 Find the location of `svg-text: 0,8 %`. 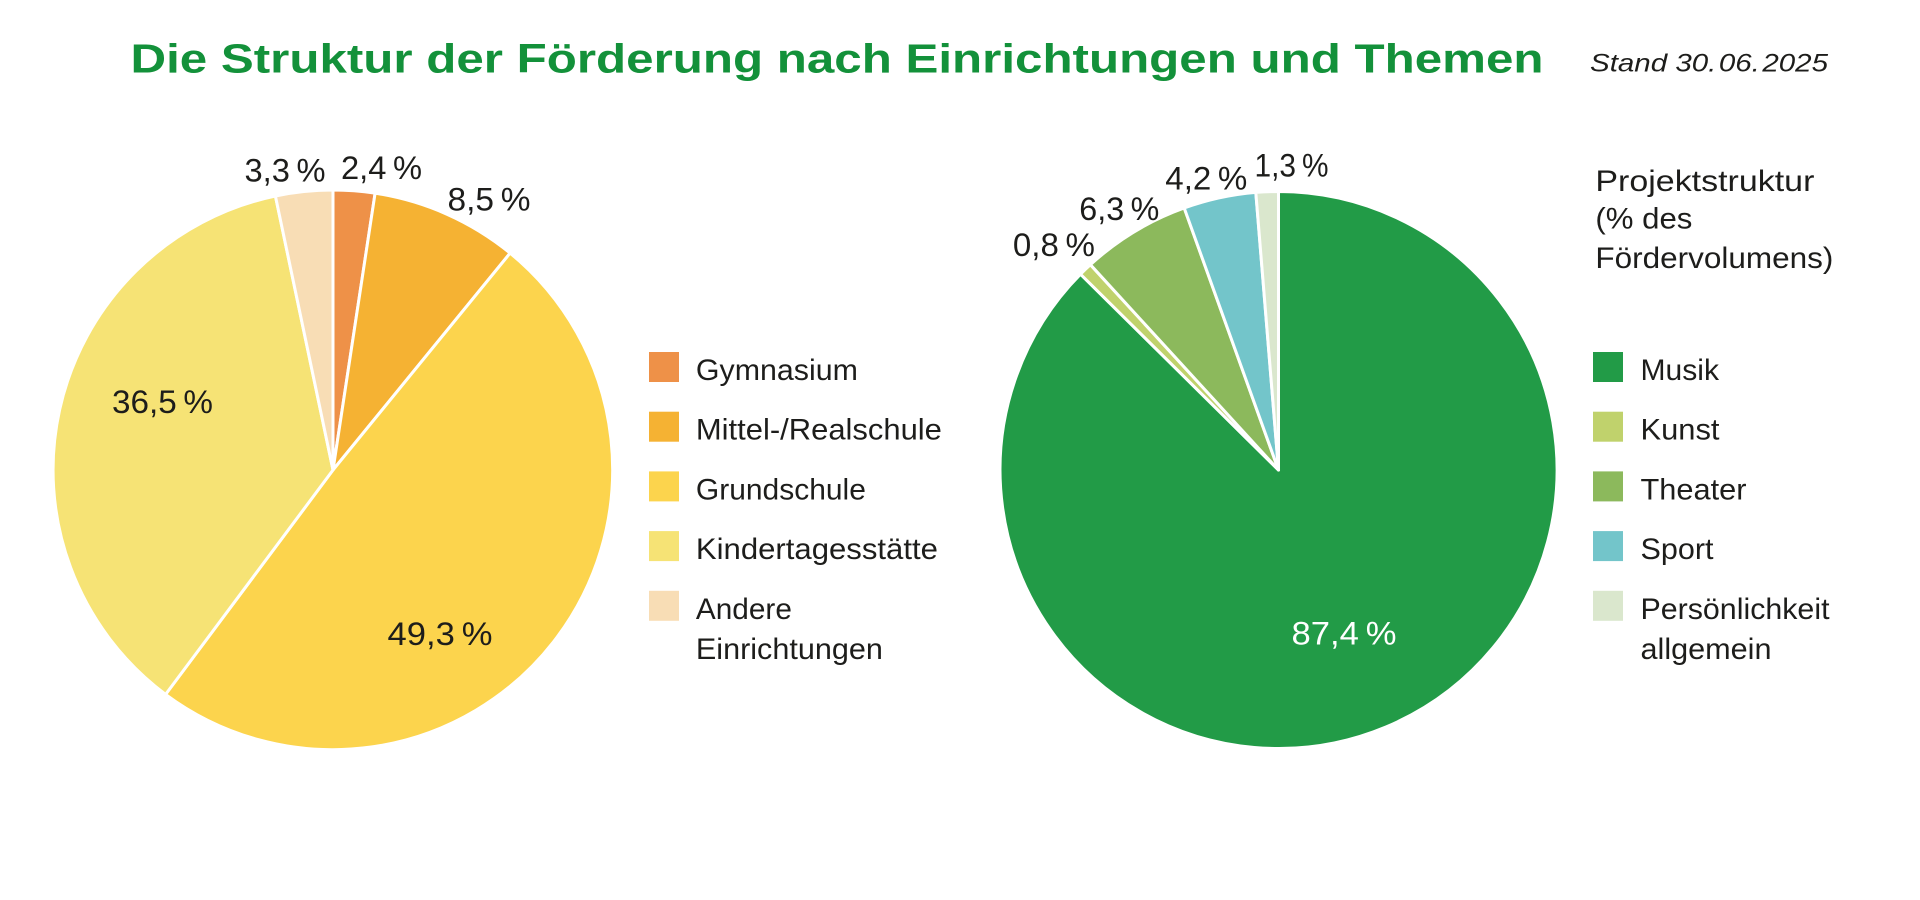

svg-text: 0,8 % is located at coordinates (1054, 245).